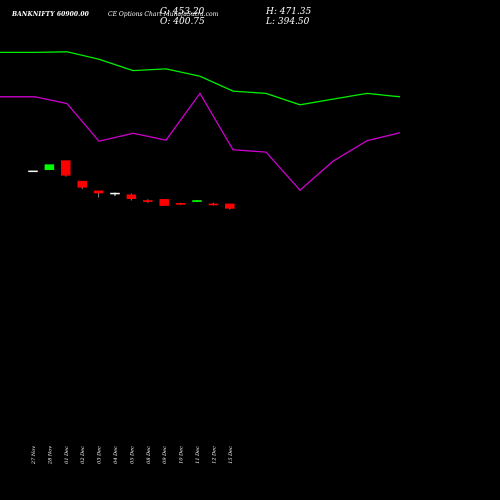 The width and height of the screenshot is (500, 500). I want to click on x-tick-label: 28 Nov, so click(50, 455).